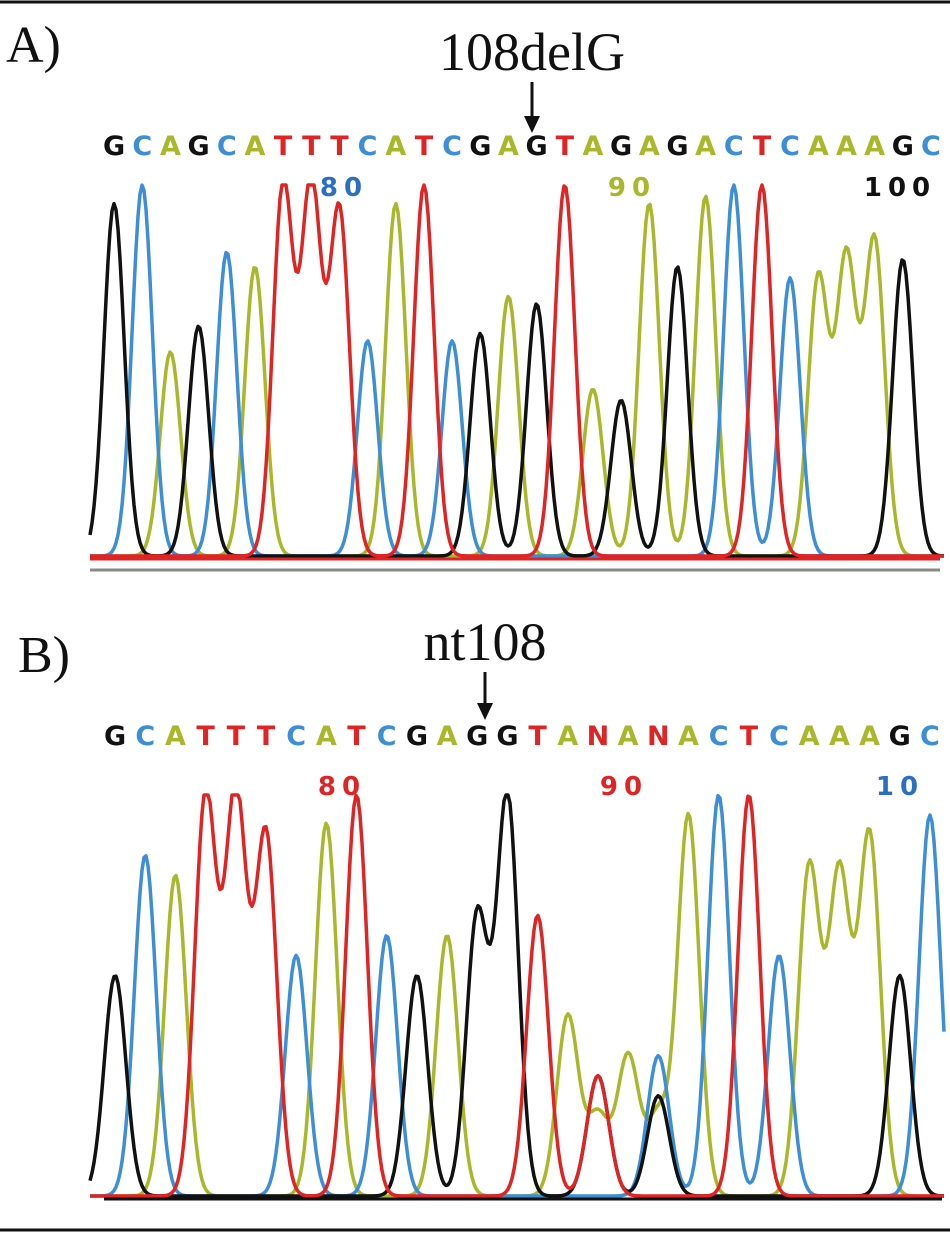  What do you see at coordinates (44, 655) in the screenshot?
I see `panel-b-label: B)` at bounding box center [44, 655].